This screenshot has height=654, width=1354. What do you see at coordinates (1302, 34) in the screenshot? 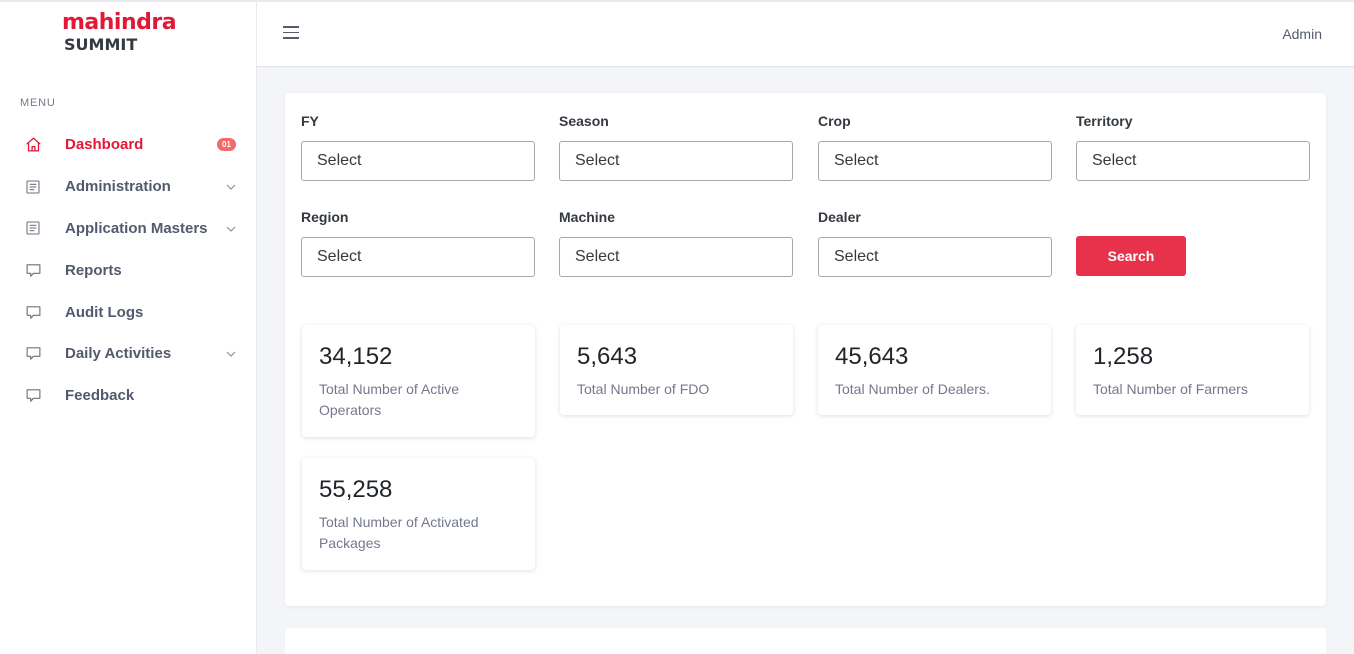
I see `user-menu: Admin` at bounding box center [1302, 34].